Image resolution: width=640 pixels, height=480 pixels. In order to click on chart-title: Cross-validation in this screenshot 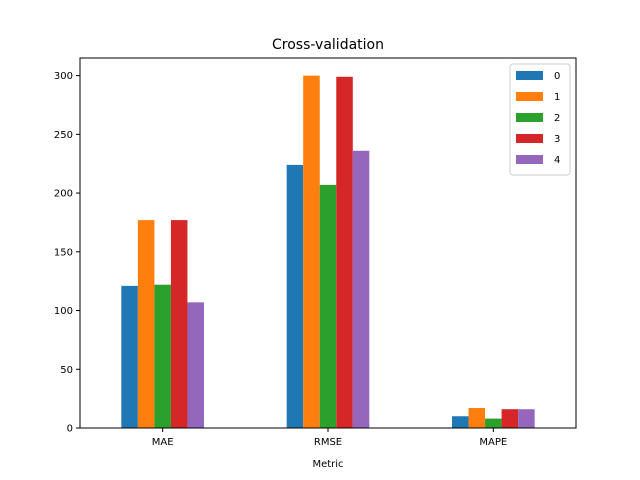, I will do `click(328, 45)`.